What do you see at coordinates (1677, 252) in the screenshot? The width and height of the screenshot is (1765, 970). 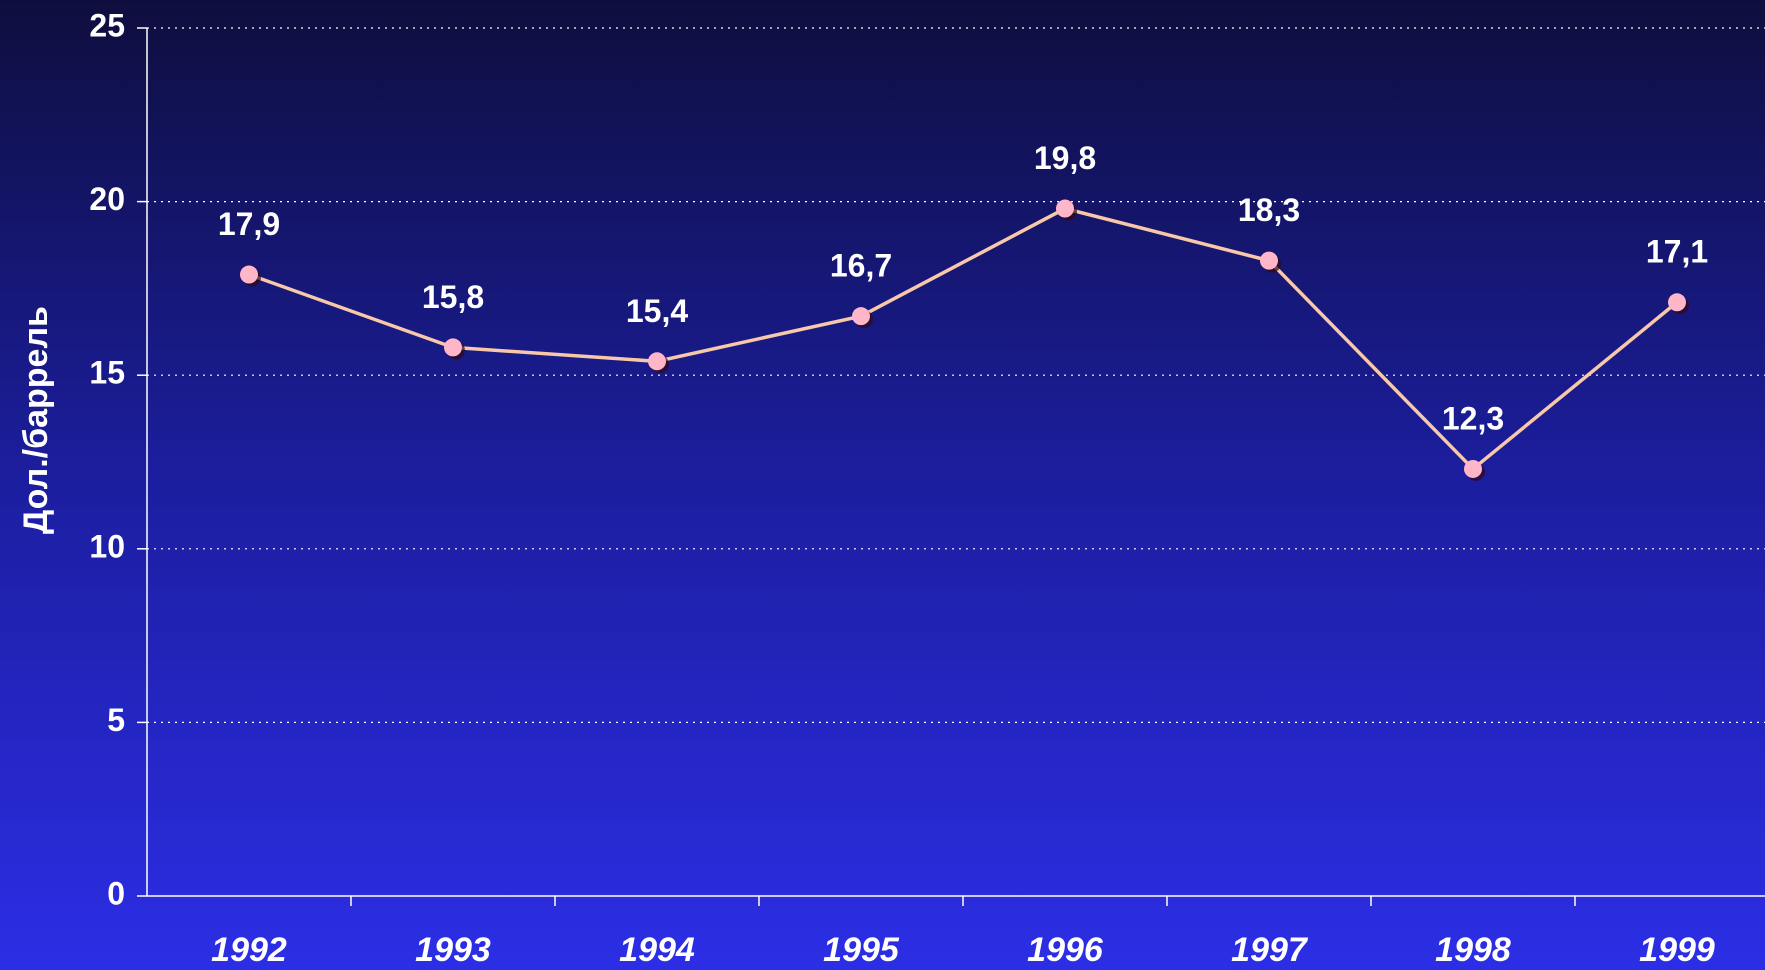 I see `data-label: 17,1` at bounding box center [1677, 252].